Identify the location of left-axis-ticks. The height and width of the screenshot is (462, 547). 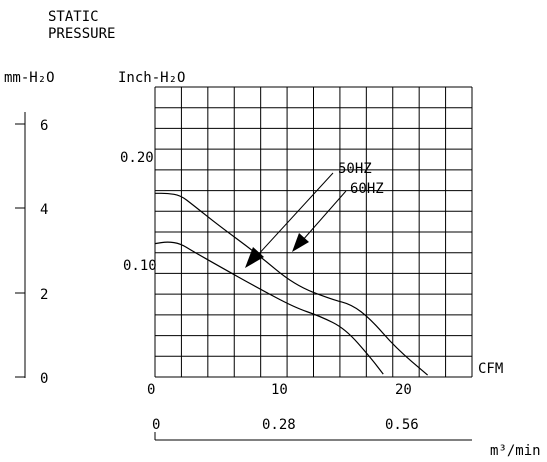
(20, 250).